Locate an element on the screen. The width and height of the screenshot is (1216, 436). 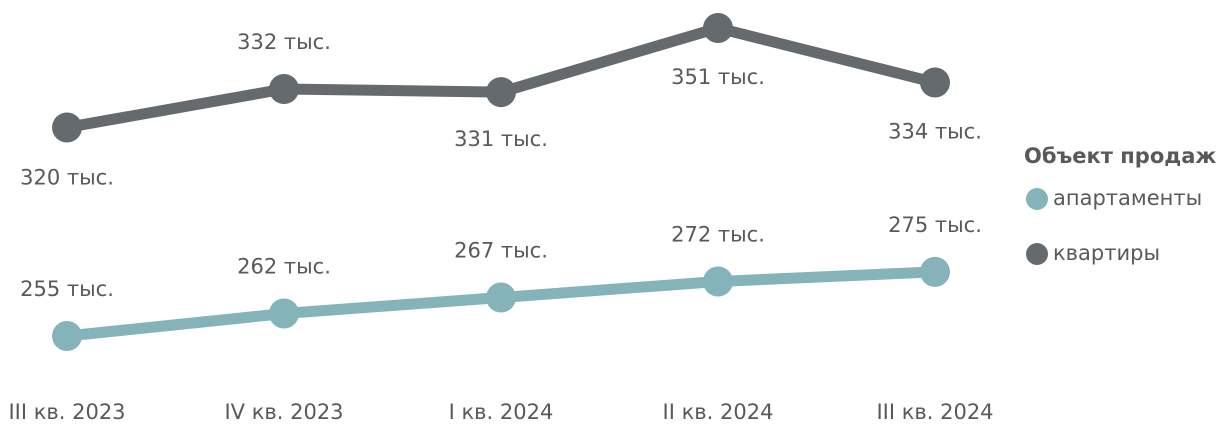
x-tick-label: IV кв. 2023 is located at coordinates (283, 412).